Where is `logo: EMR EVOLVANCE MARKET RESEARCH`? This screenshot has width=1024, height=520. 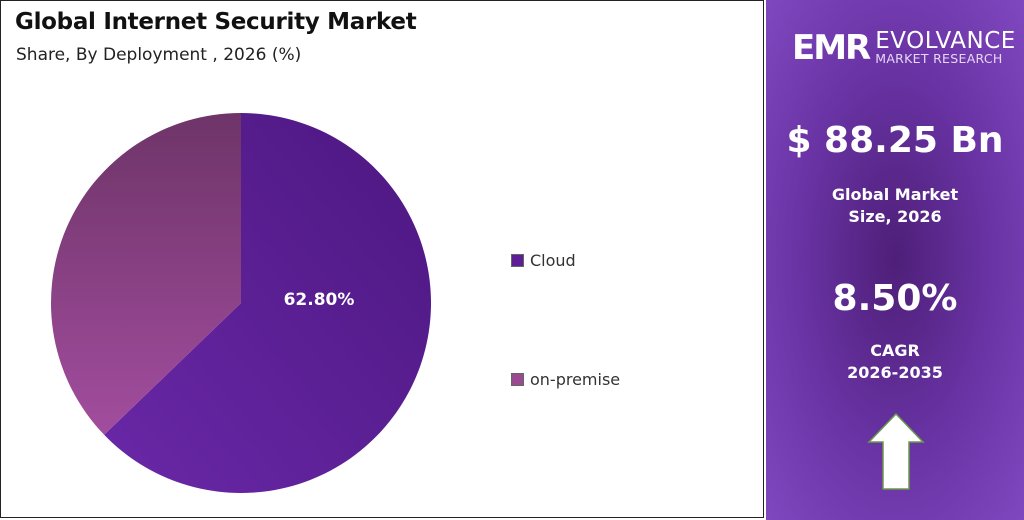
logo: EMR EVOLVANCE MARKET RESEARCH is located at coordinates (904, 48).